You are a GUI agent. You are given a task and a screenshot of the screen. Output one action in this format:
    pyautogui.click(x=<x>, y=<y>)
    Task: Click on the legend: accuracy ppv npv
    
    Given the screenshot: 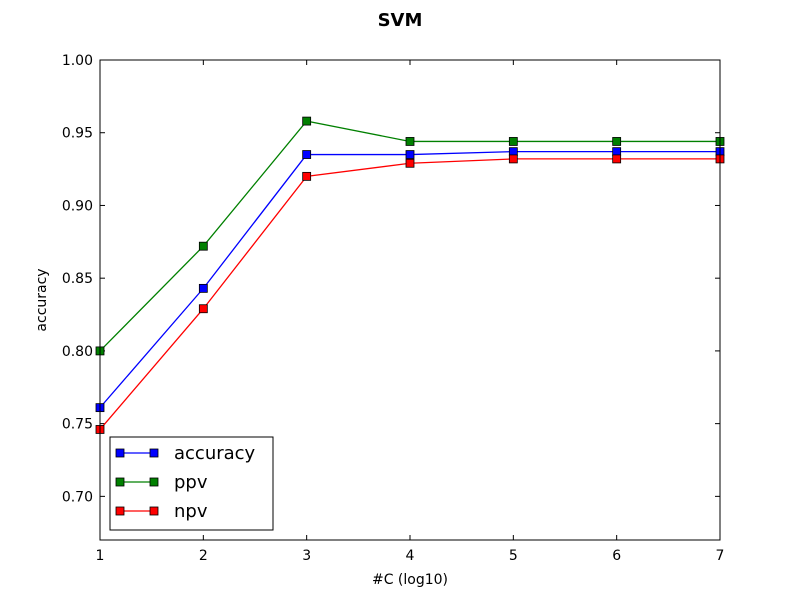 What is the action you would take?
    pyautogui.click(x=191, y=483)
    